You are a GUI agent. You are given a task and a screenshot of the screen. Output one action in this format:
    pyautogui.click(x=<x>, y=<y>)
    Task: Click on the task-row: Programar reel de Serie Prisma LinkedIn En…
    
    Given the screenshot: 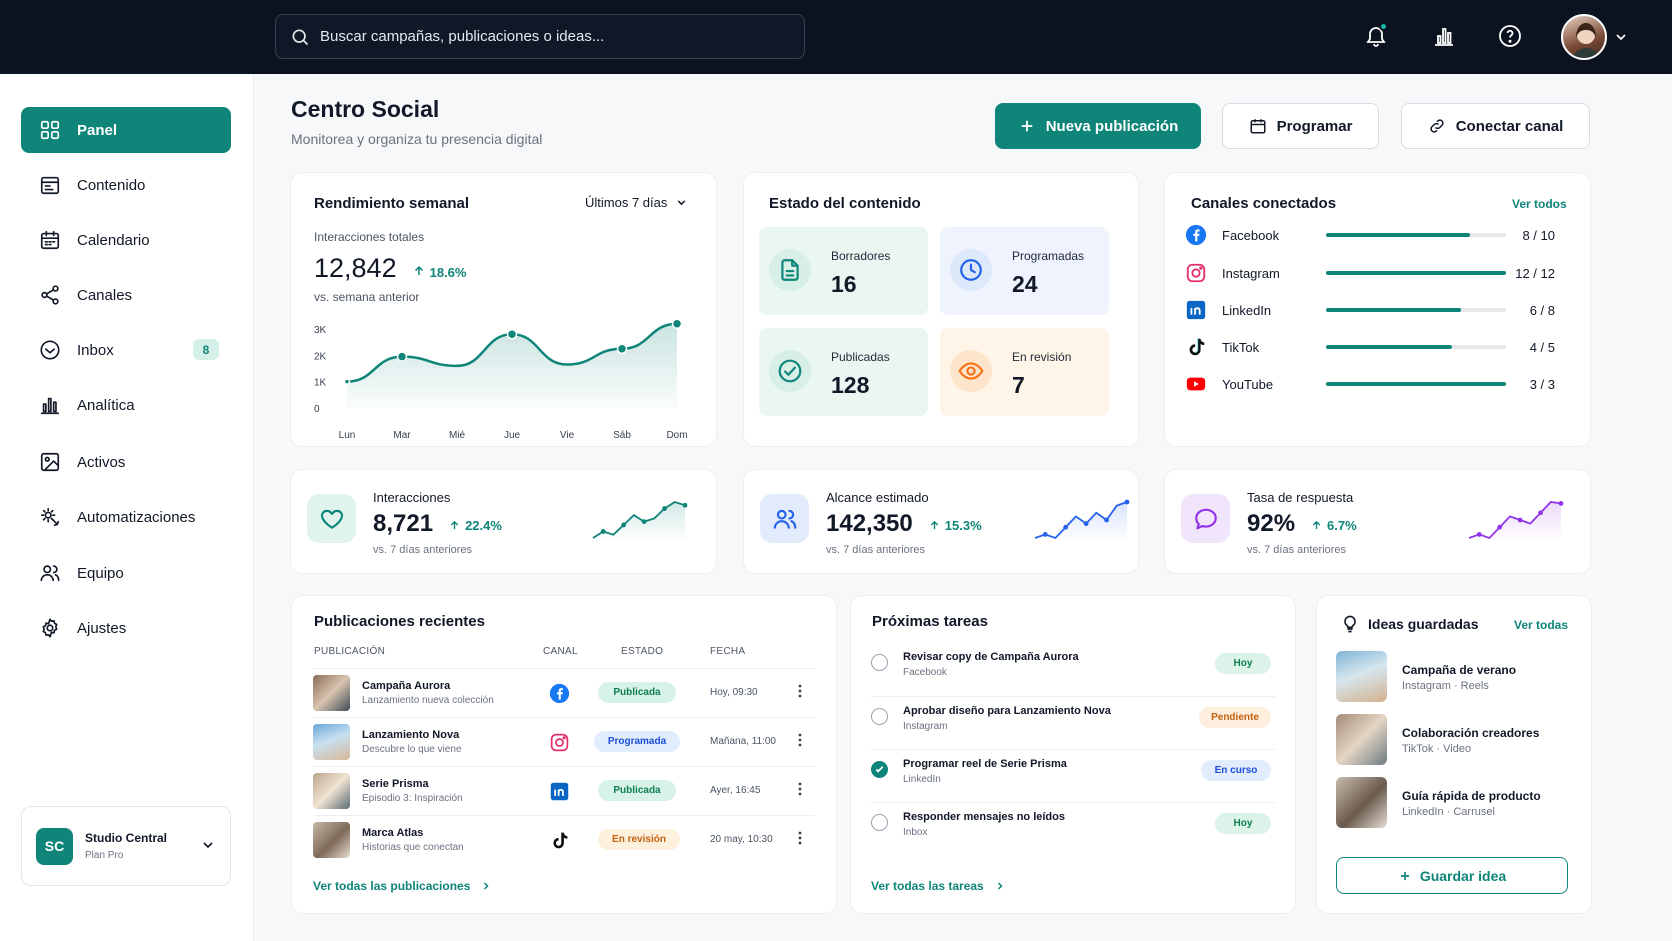 What is the action you would take?
    pyautogui.click(x=1073, y=775)
    